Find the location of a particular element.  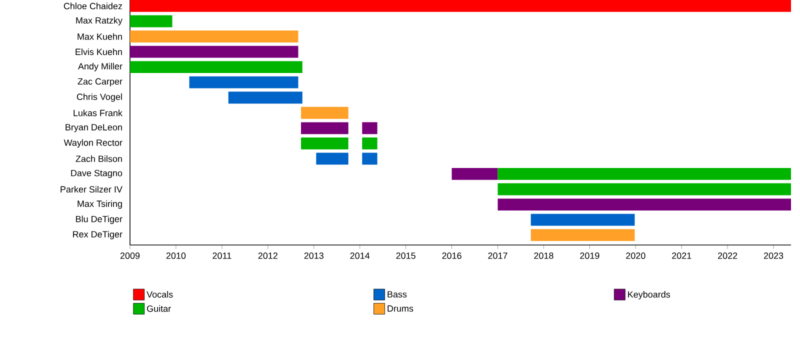

x-tick-label: 2011 is located at coordinates (222, 255).